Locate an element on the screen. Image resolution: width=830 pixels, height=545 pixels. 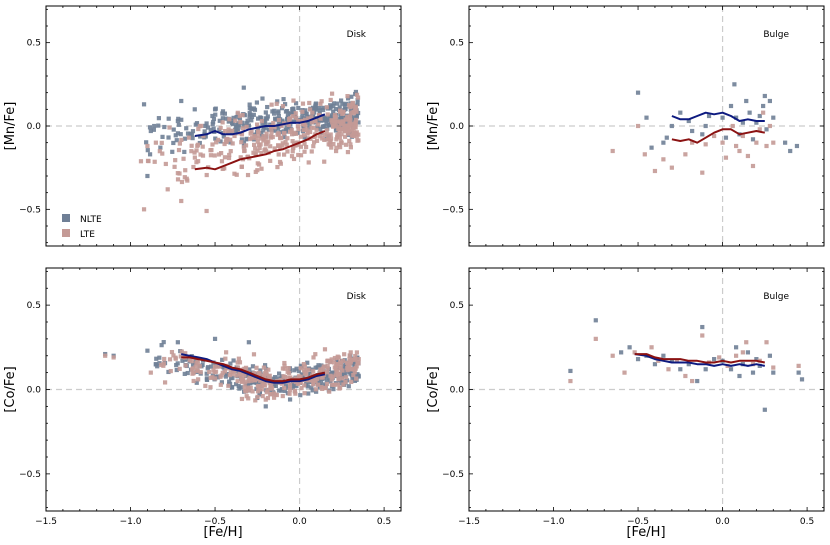
x-tick-label: −1.5 is located at coordinates (469, 522).